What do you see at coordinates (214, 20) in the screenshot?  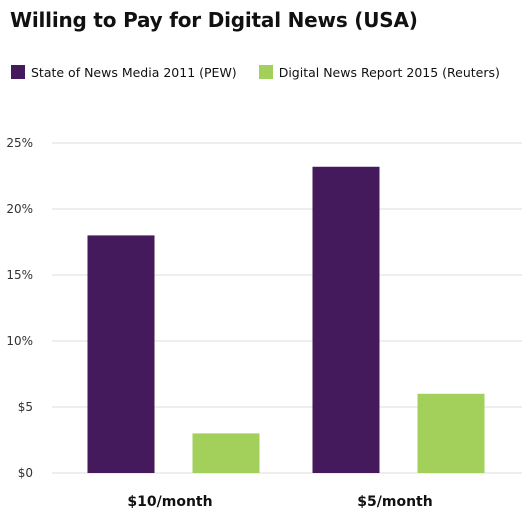 I see `chart-title: Willing to Pay for Digital News (USA)` at bounding box center [214, 20].